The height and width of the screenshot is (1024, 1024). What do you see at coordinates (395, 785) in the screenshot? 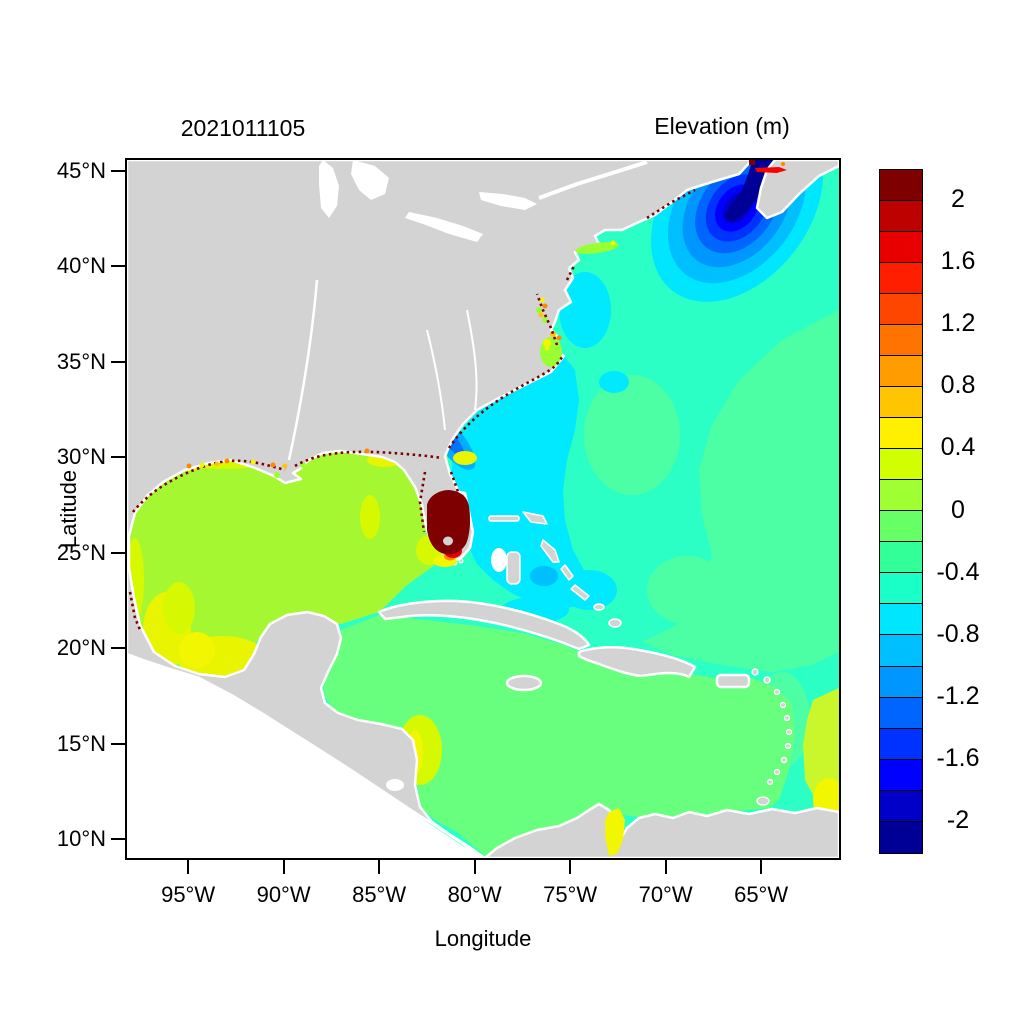
I see `lake-nicaragua` at bounding box center [395, 785].